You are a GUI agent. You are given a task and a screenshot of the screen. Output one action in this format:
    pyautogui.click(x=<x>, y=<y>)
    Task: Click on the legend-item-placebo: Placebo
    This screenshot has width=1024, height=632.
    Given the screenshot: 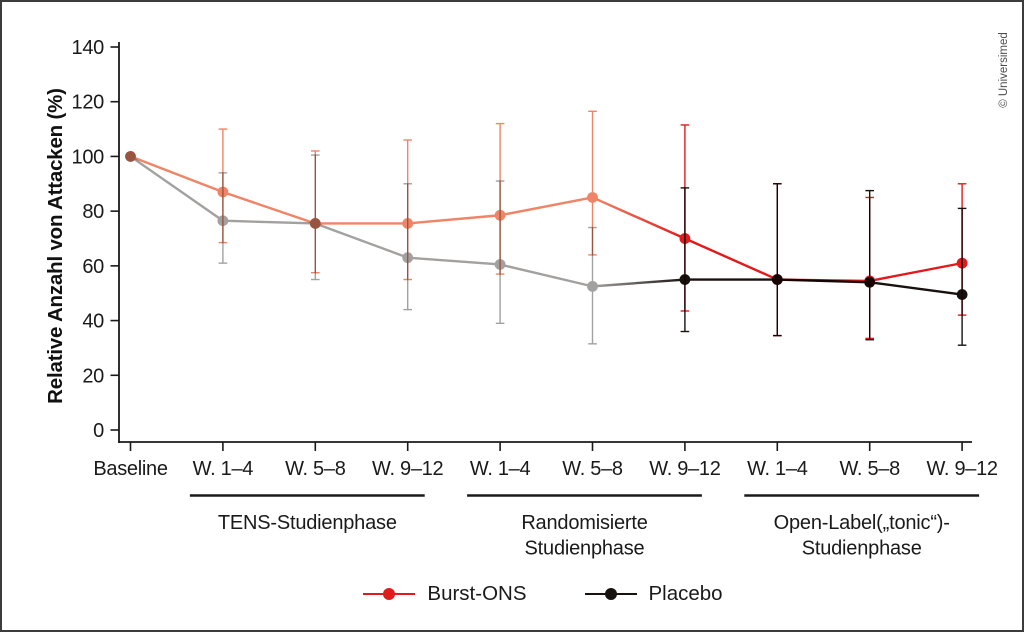 What is the action you would take?
    pyautogui.click(x=653, y=594)
    